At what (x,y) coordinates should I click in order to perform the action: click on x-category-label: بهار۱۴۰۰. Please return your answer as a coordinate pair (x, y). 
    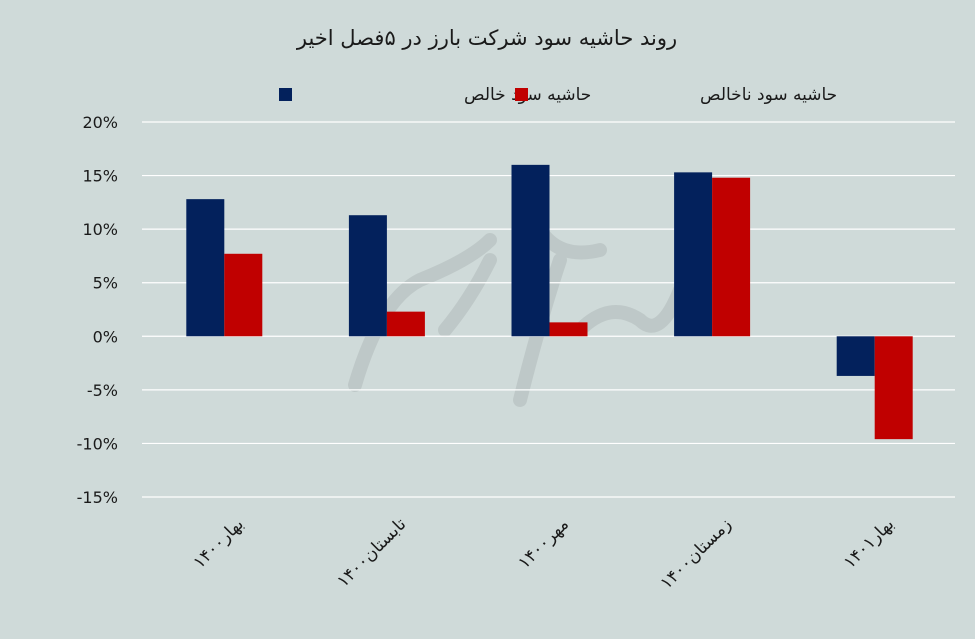
    Looking at the image, I should click on (218, 543).